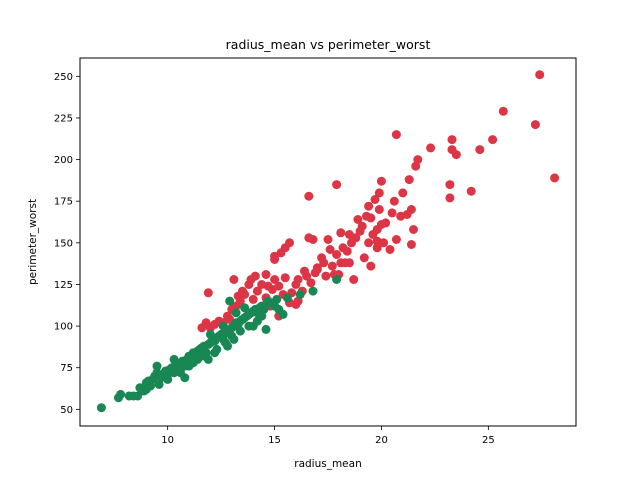 The height and width of the screenshot is (480, 640). I want to click on y-tick-label: 75, so click(66, 368).